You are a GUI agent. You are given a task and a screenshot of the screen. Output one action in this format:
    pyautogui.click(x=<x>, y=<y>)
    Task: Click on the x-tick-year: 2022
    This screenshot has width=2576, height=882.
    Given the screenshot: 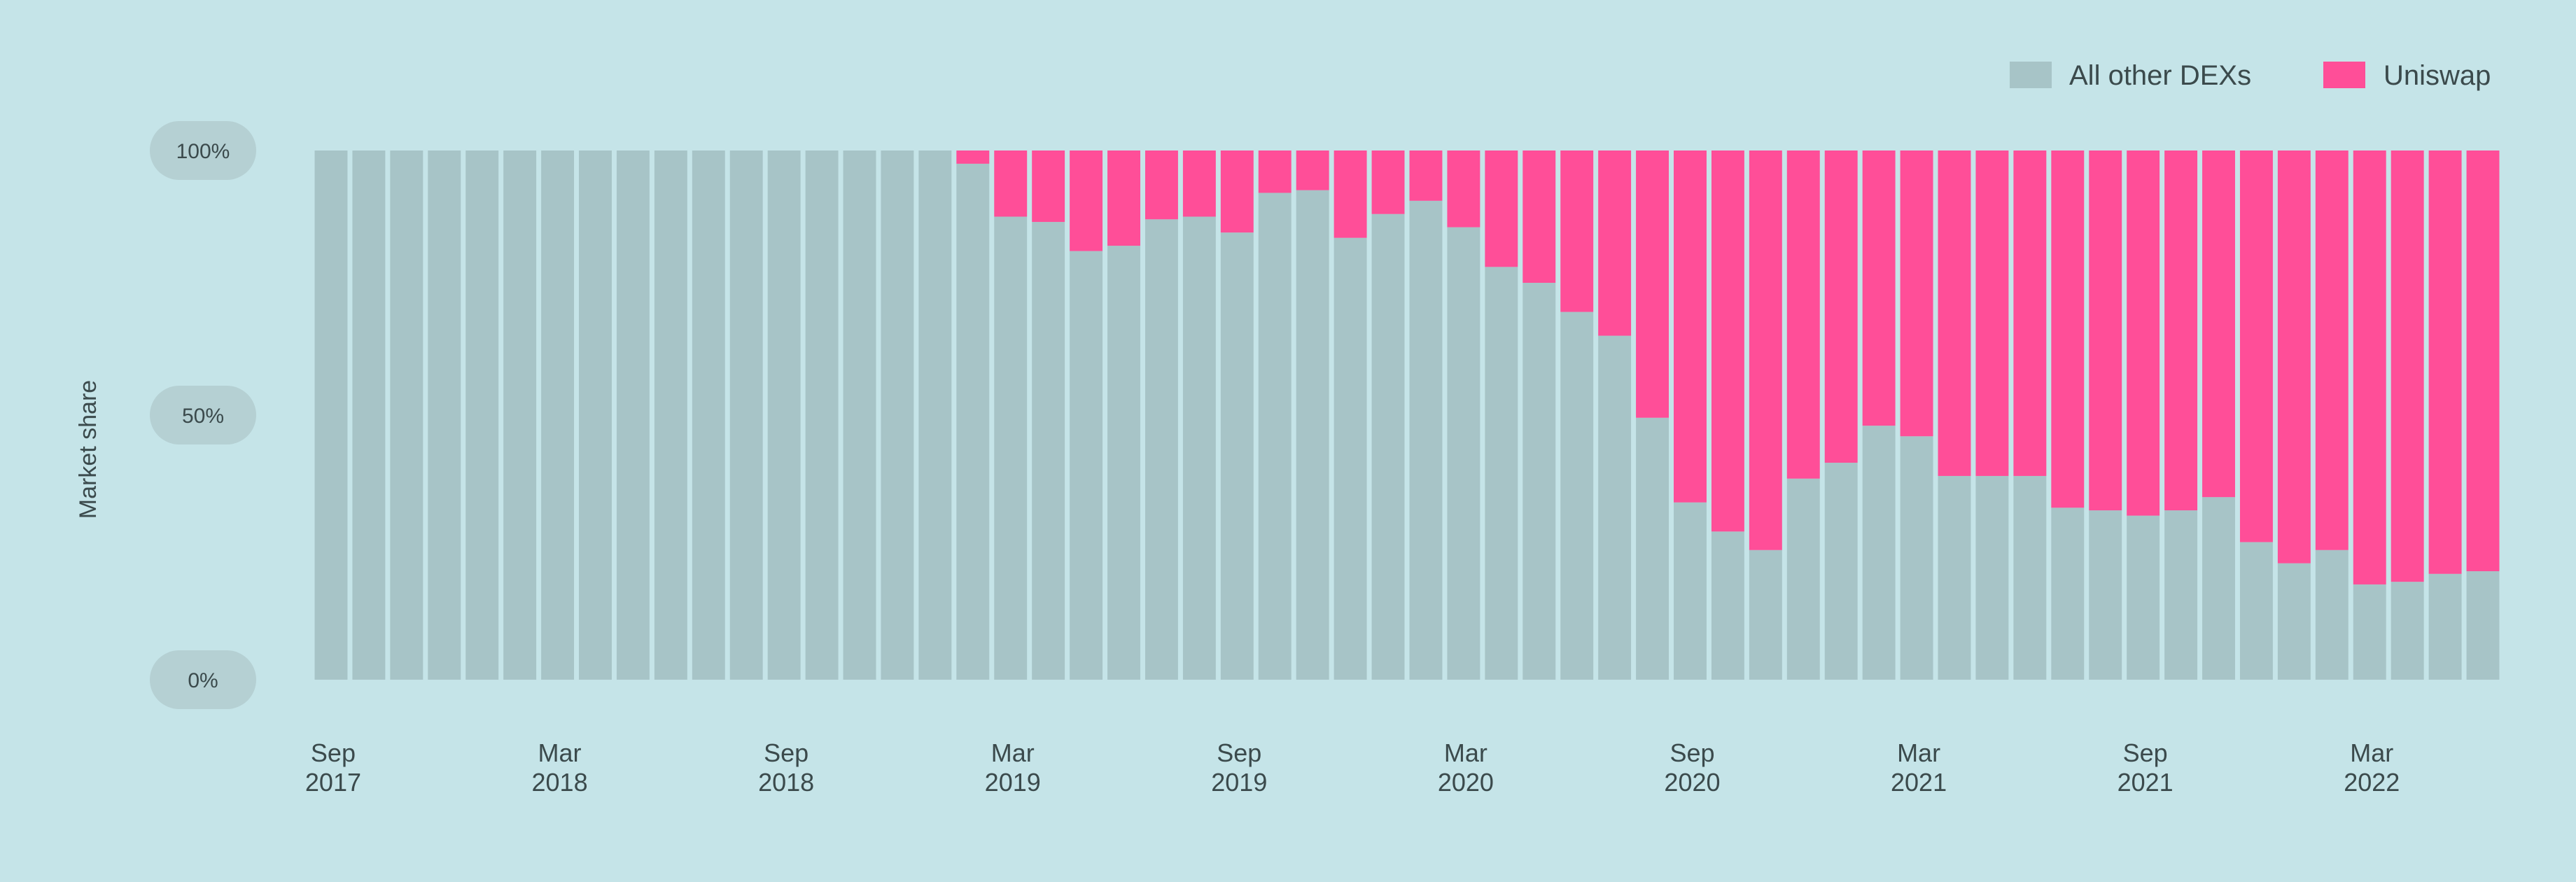 What is the action you would take?
    pyautogui.click(x=2372, y=782)
    